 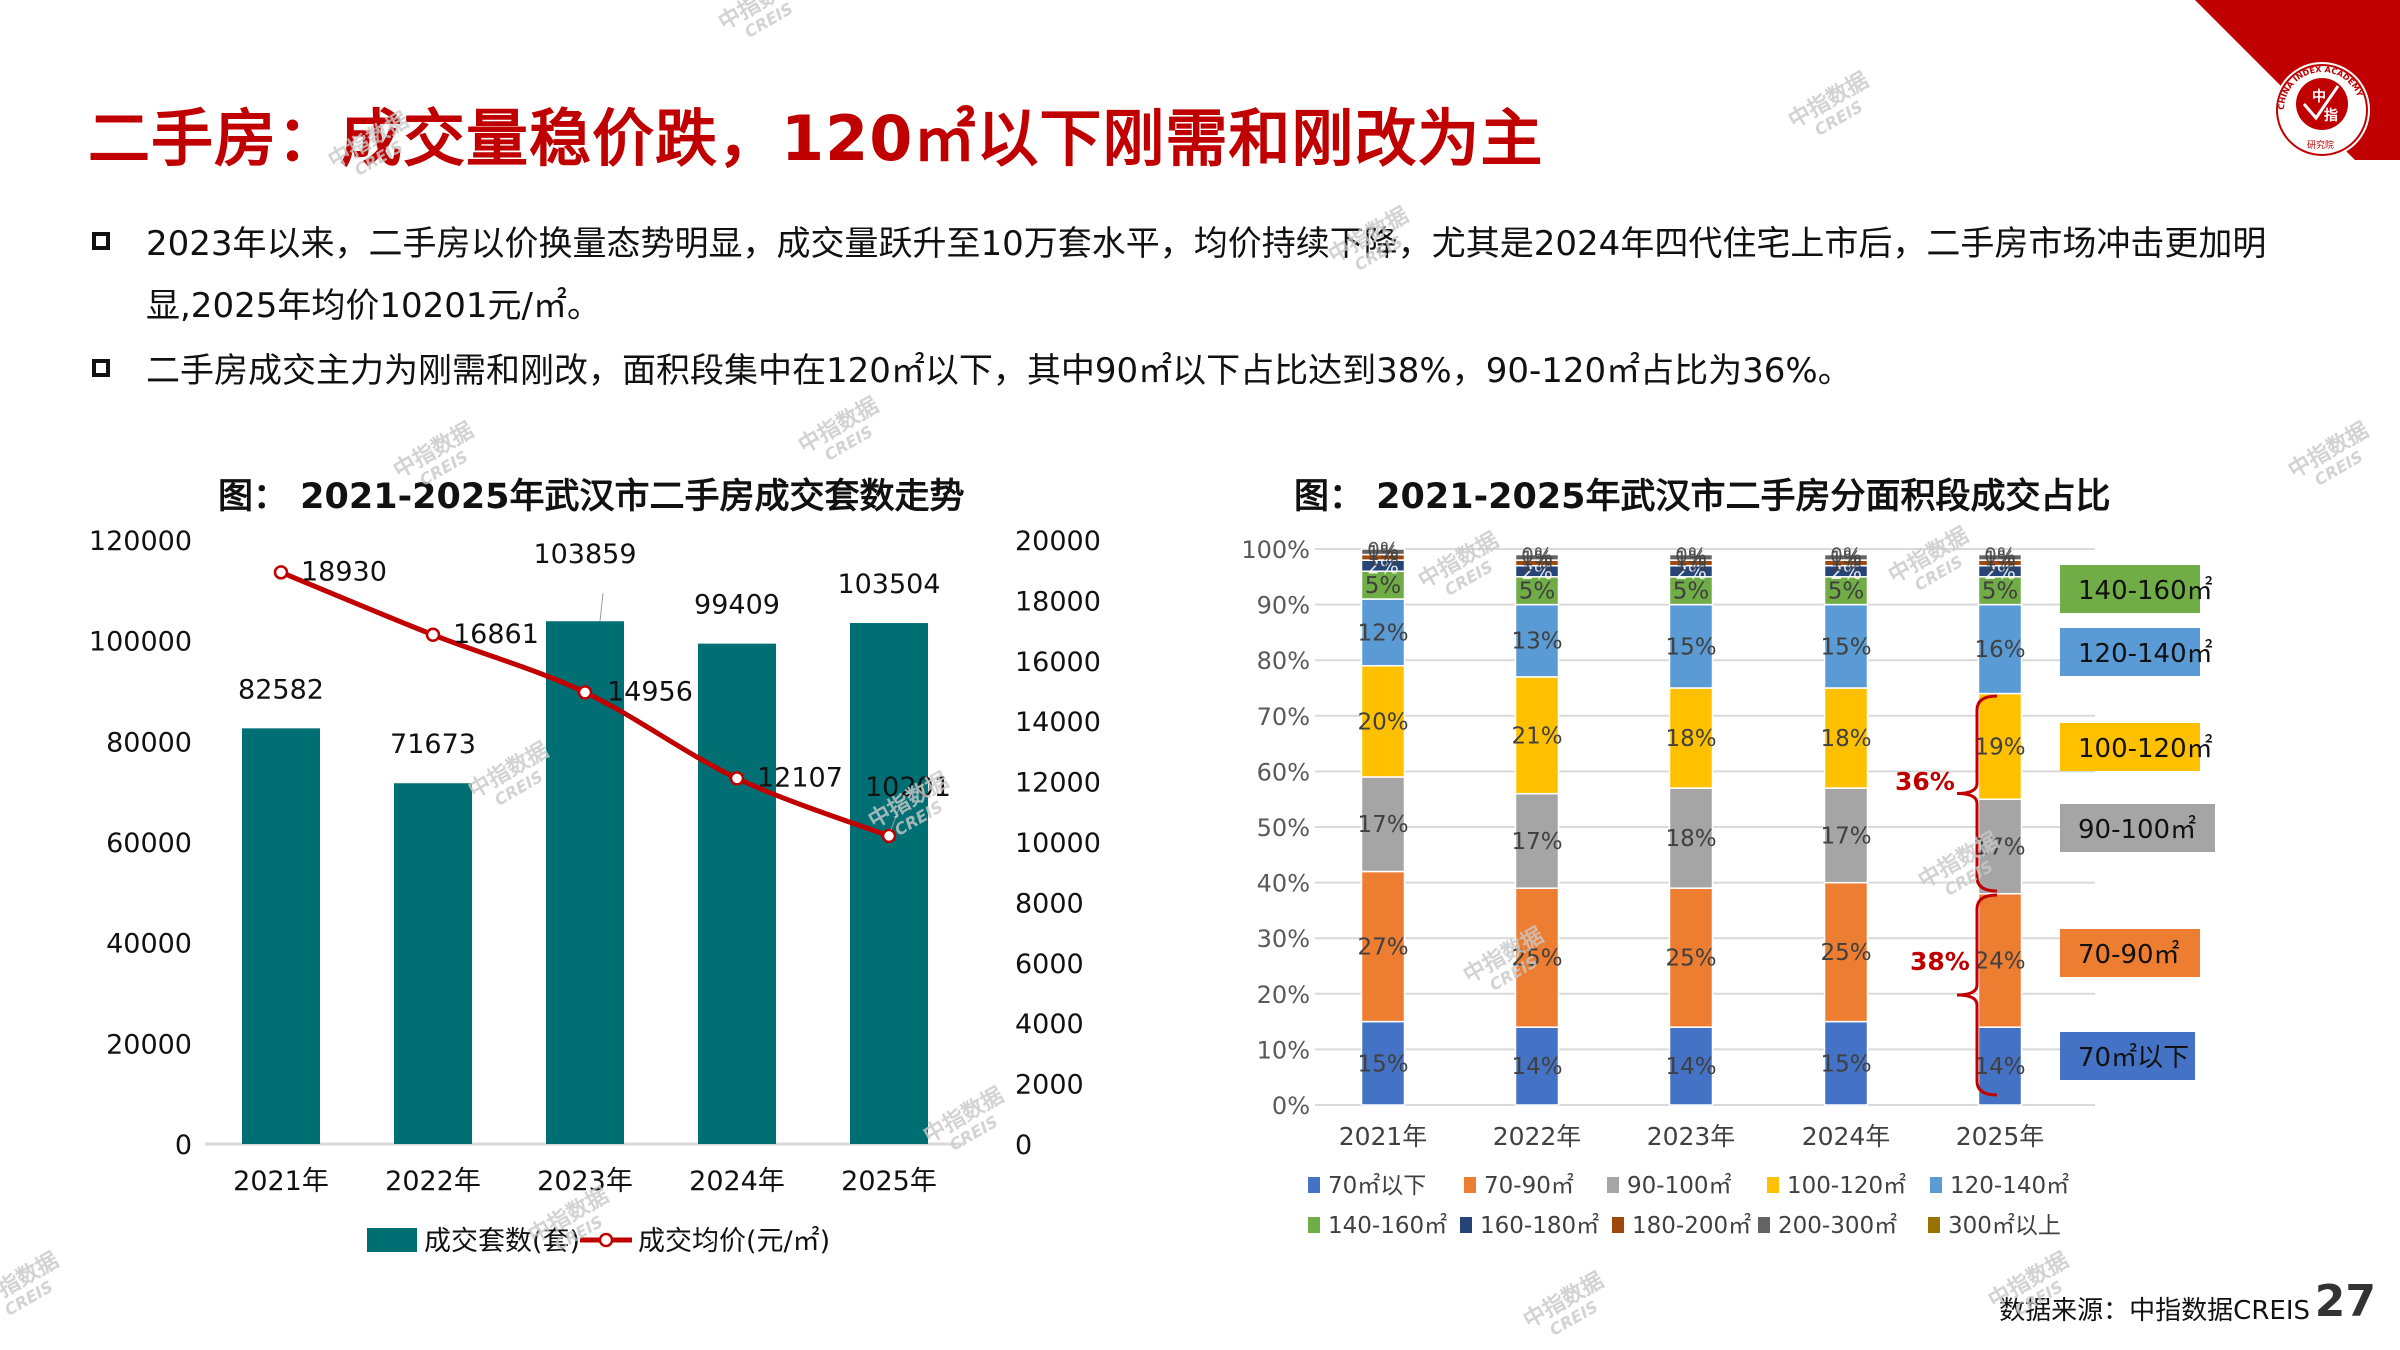 I want to click on price-data-label: 16861, so click(x=496, y=634).